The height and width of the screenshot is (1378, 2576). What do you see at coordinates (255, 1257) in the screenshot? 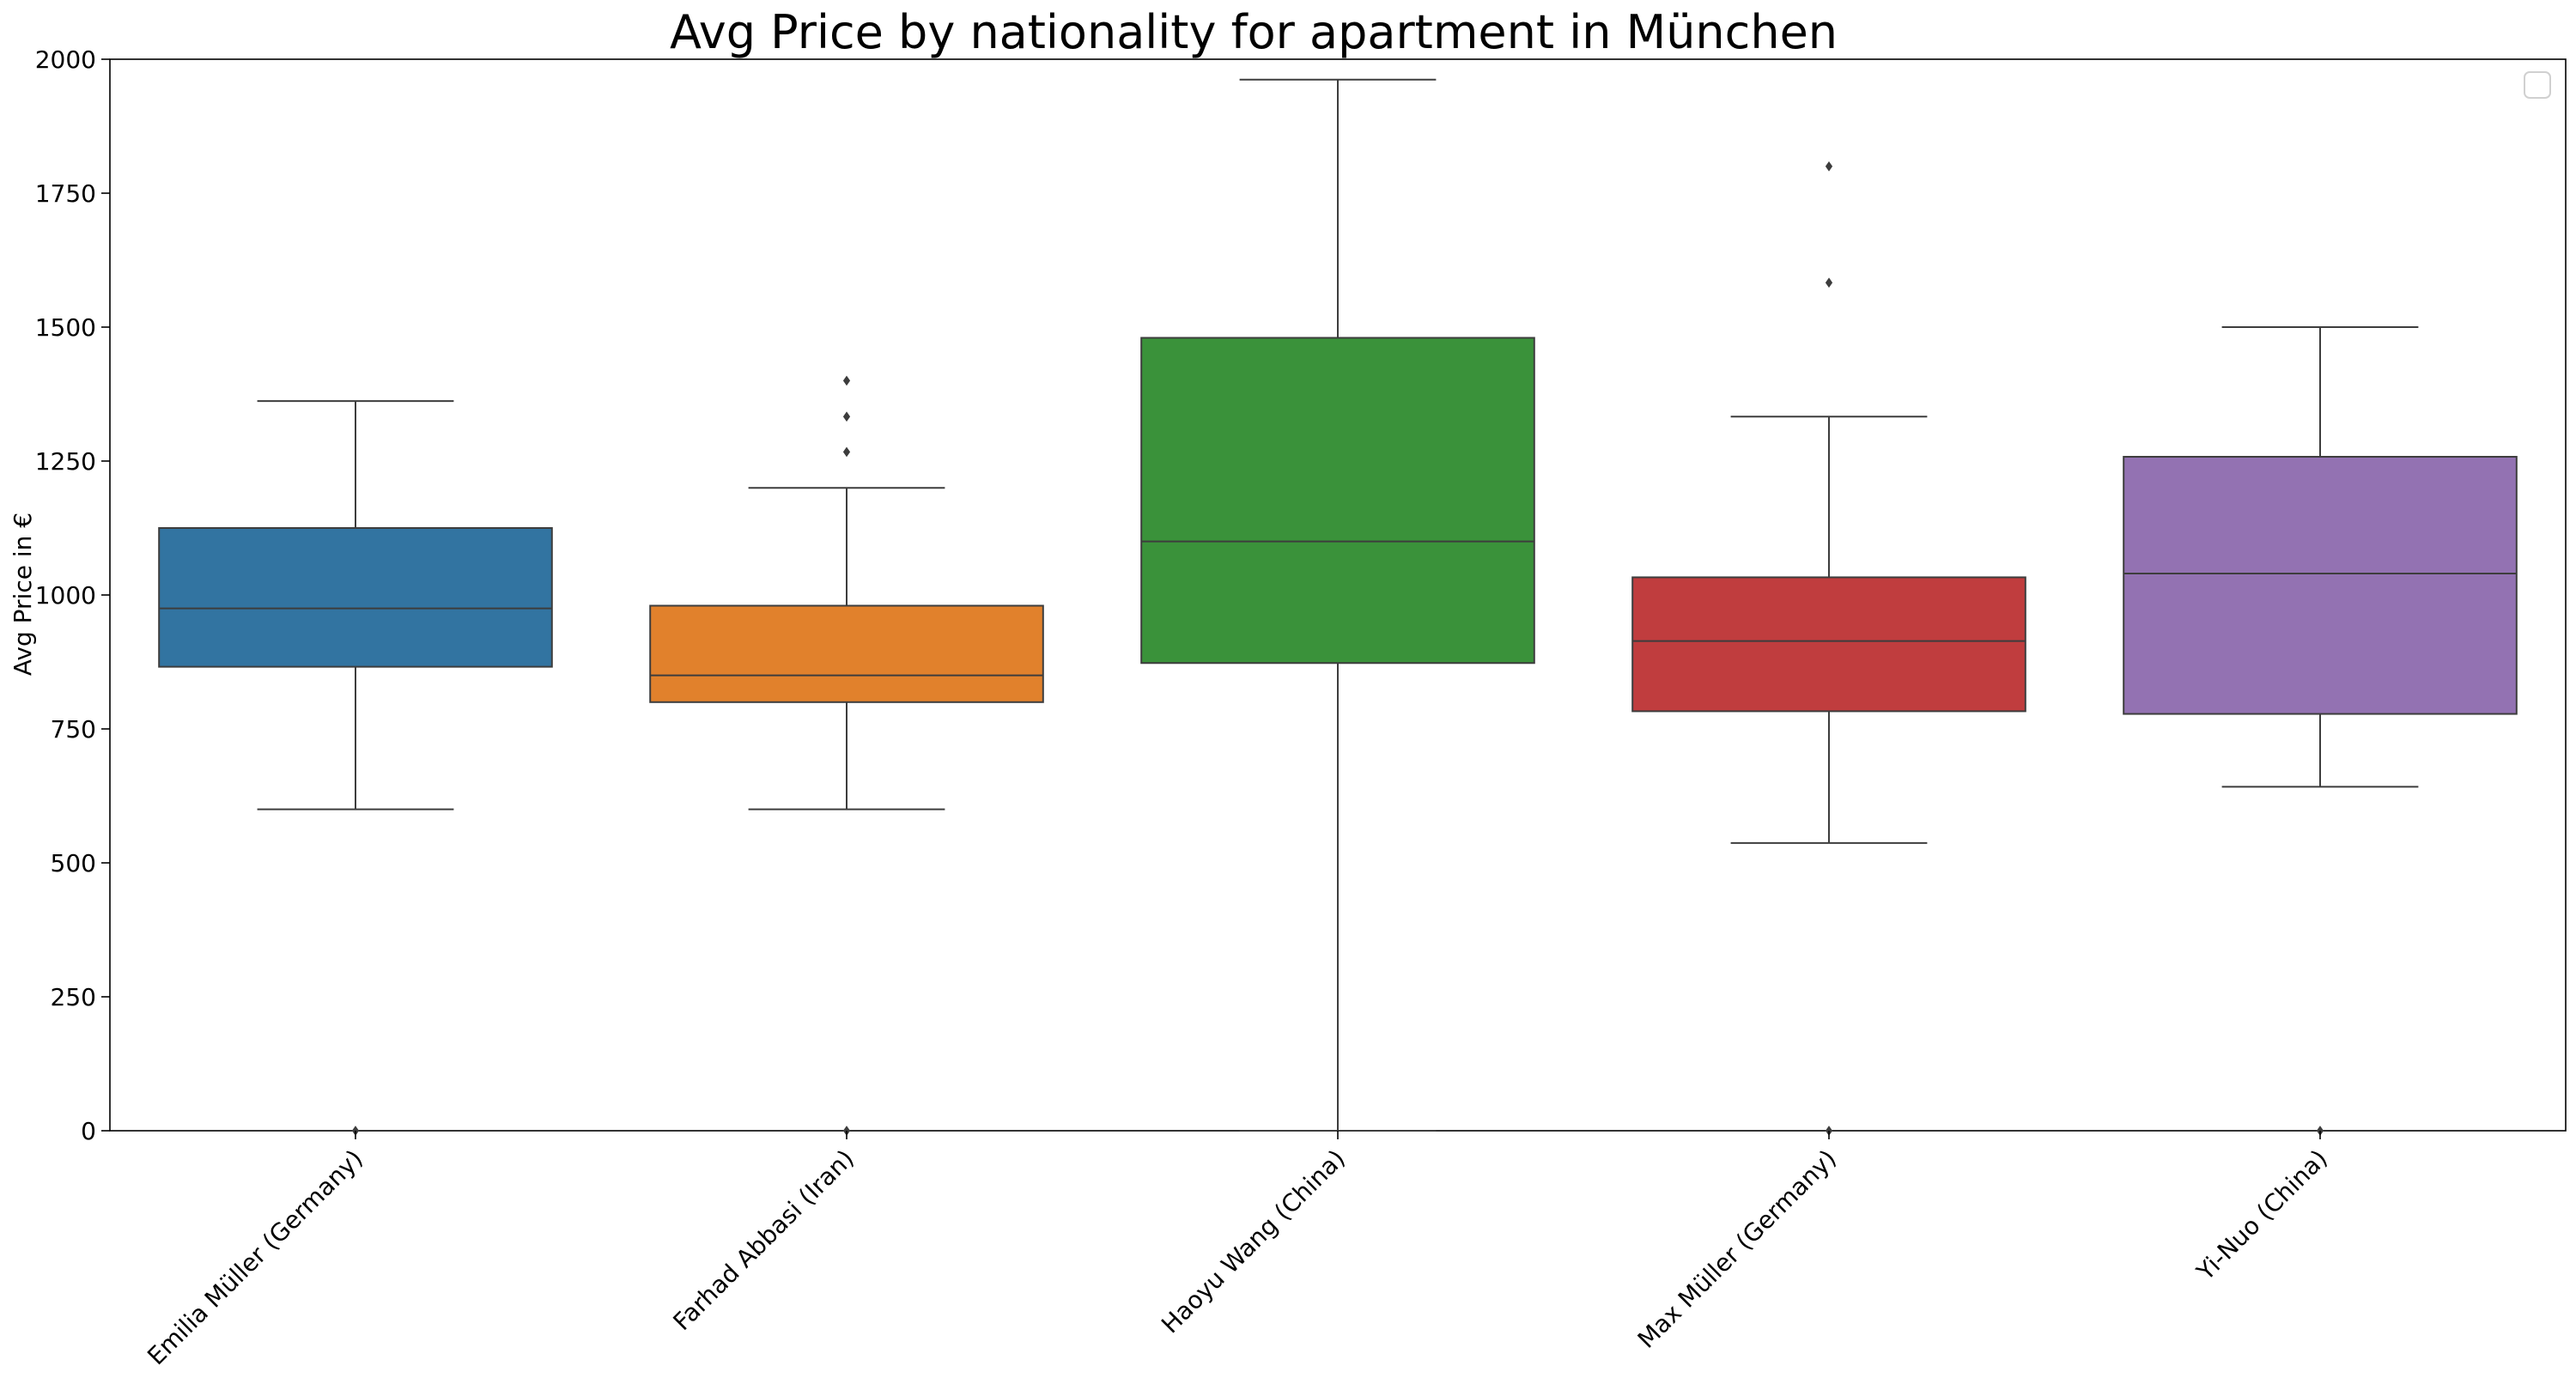
I see `x-tick-label: Emilia Müller (Germany)` at bounding box center [255, 1257].